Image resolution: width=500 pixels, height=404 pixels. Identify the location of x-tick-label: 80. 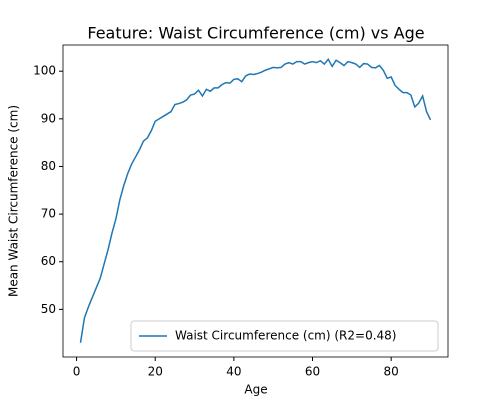
(391, 372).